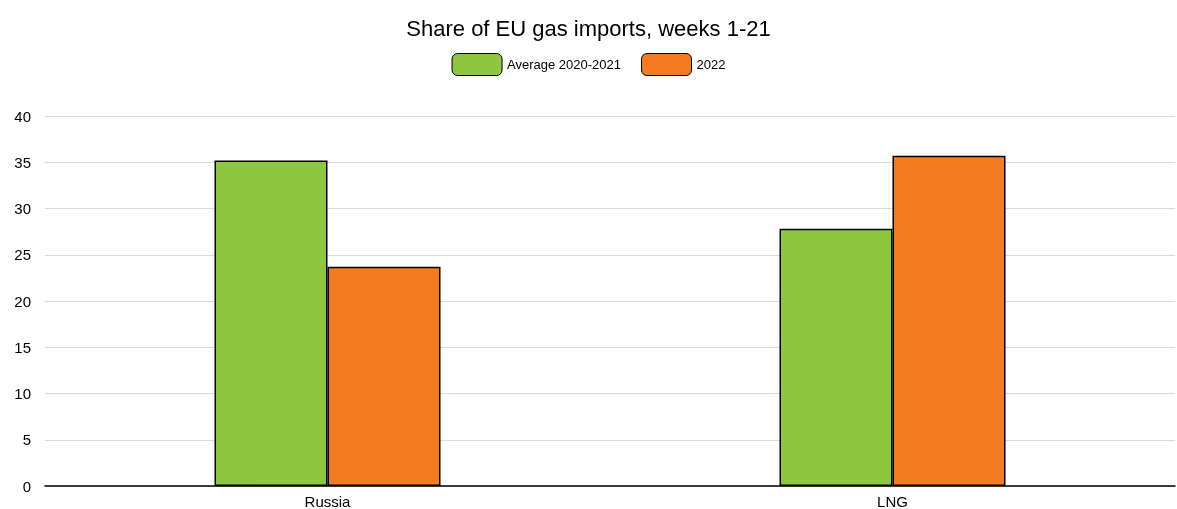  Describe the element at coordinates (22, 116) in the screenshot. I see `y-tick-label: 40` at that location.